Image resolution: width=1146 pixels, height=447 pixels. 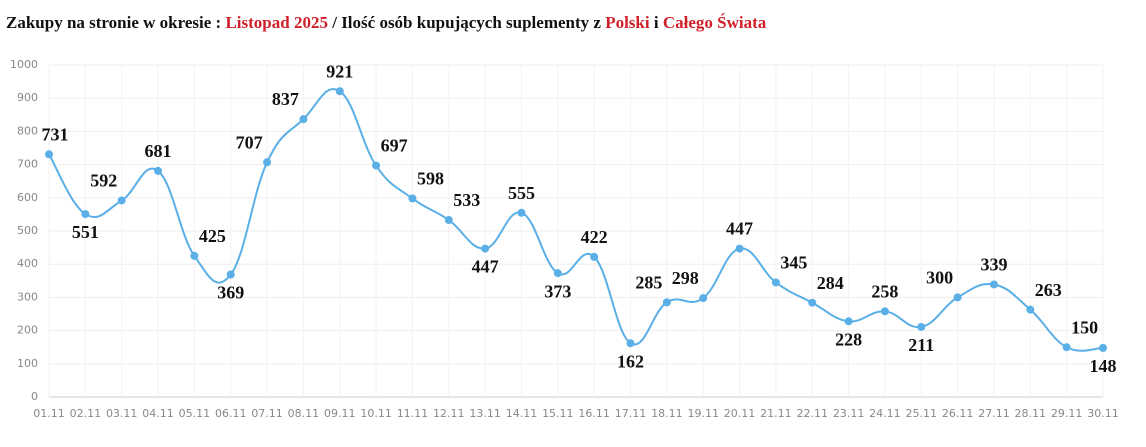 What do you see at coordinates (656, 22) in the screenshot?
I see `title-part: i` at bounding box center [656, 22].